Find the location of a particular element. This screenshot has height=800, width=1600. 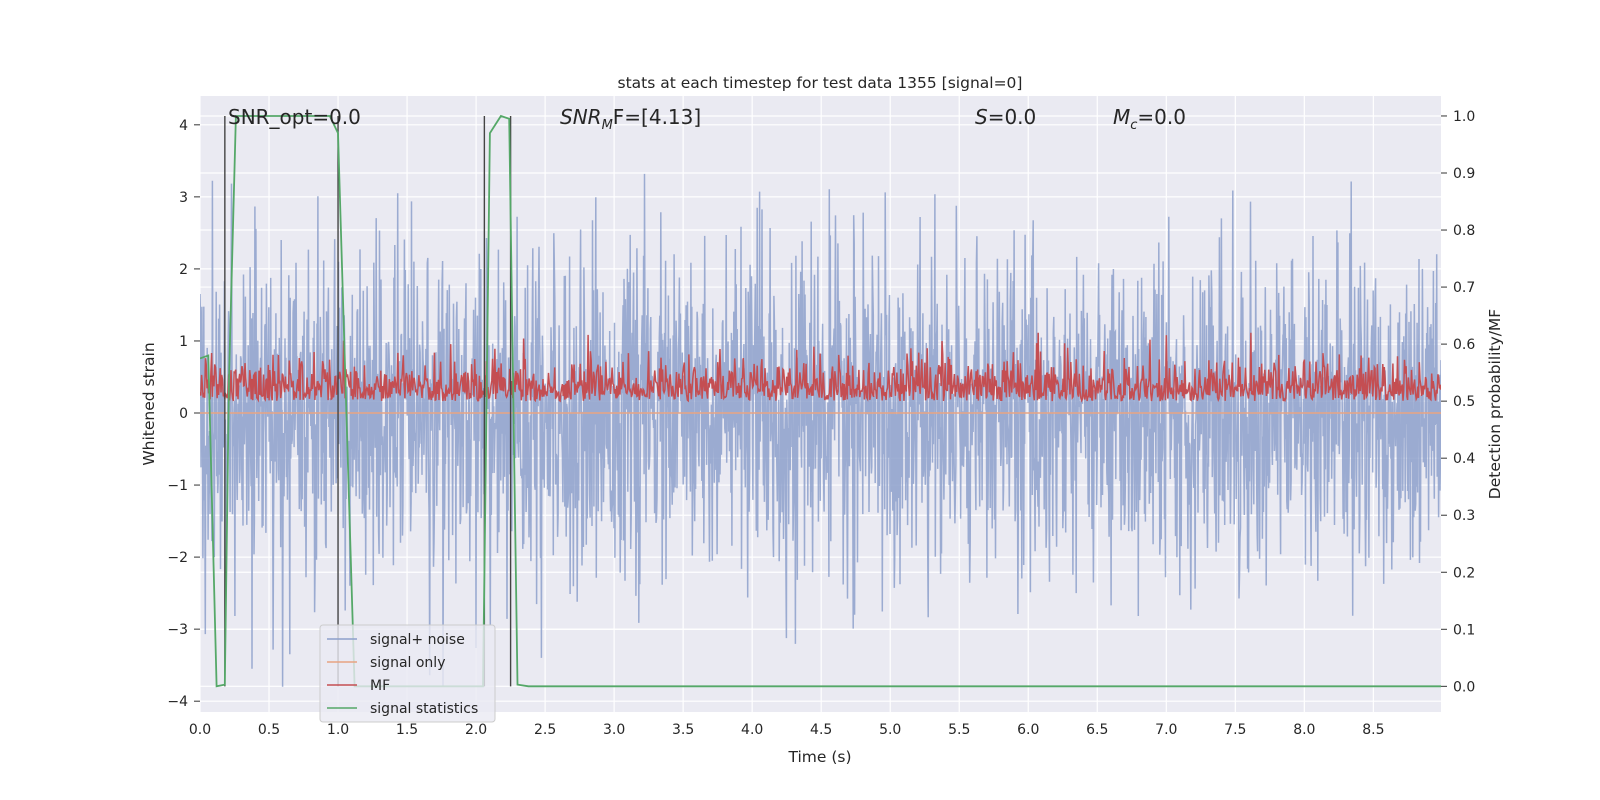

y-right-tick-label: 0.3 is located at coordinates (1464, 516).